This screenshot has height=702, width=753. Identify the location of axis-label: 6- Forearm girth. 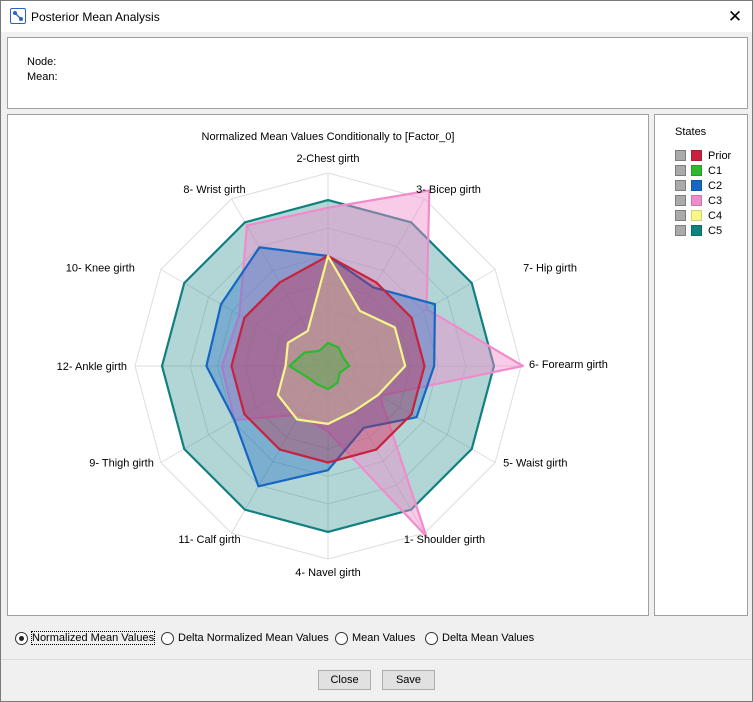
(568, 365).